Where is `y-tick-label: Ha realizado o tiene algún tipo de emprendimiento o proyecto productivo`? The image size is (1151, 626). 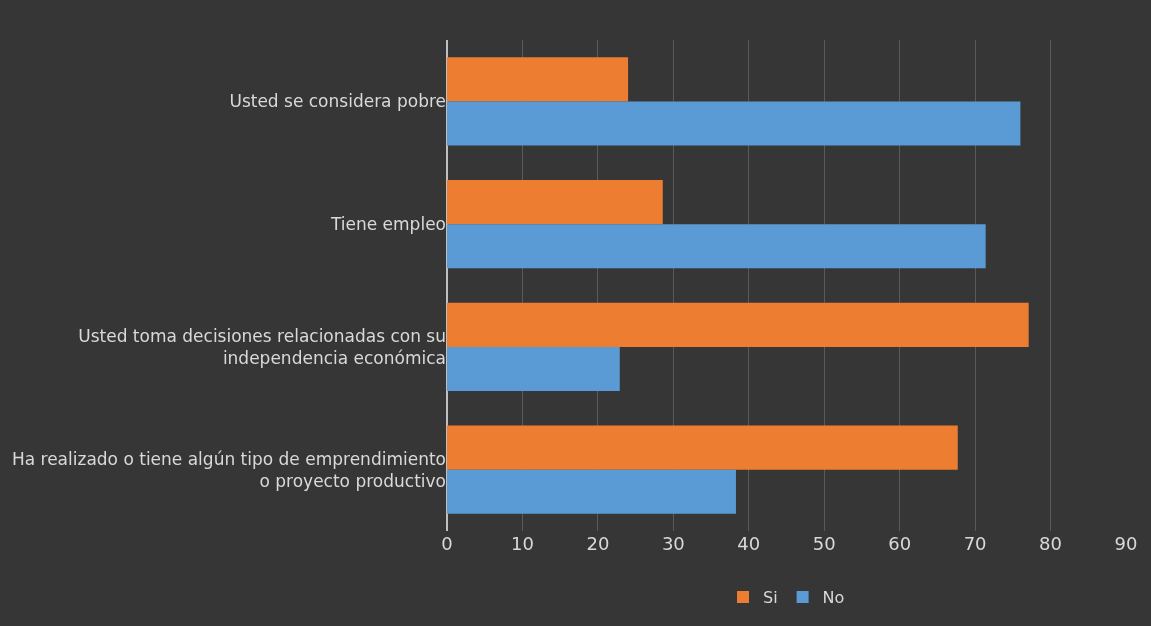
y-tick-label: Ha realizado o tiene algún tipo de emprendimiento o proyecto productivo is located at coordinates (228, 469).